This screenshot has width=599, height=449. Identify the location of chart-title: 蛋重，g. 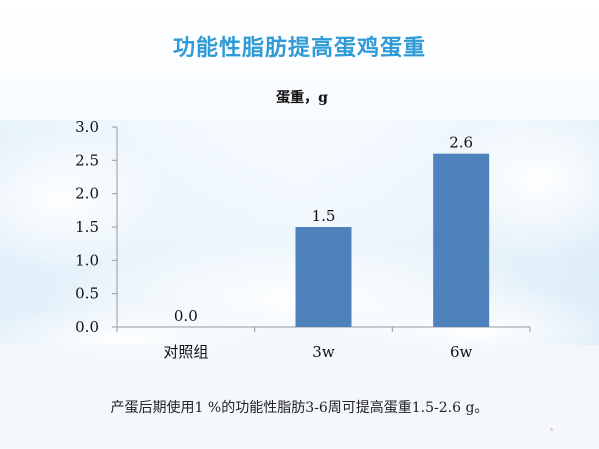
(302, 97).